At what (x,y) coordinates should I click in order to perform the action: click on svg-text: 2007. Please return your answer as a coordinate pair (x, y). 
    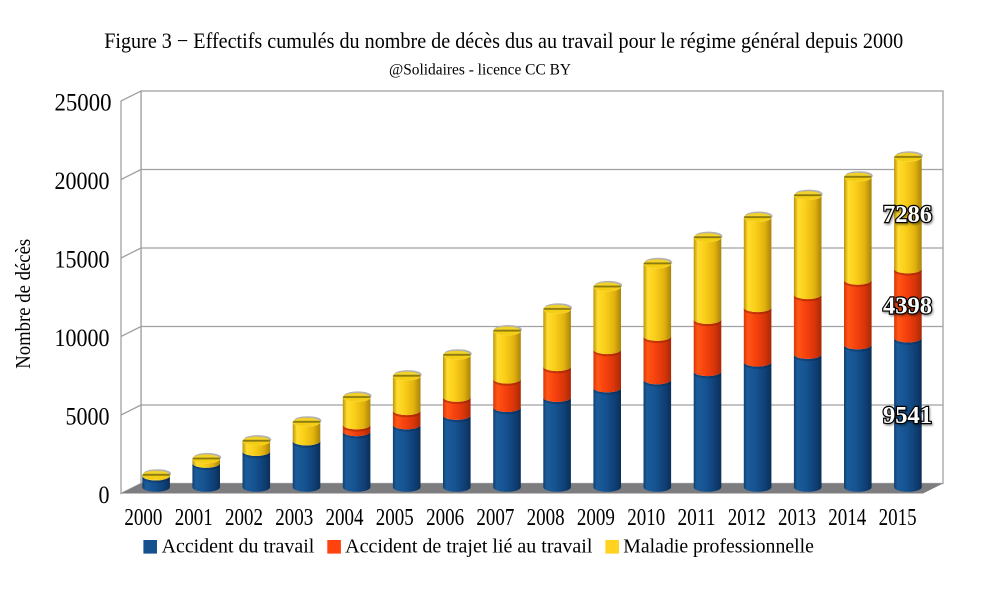
    Looking at the image, I should click on (495, 518).